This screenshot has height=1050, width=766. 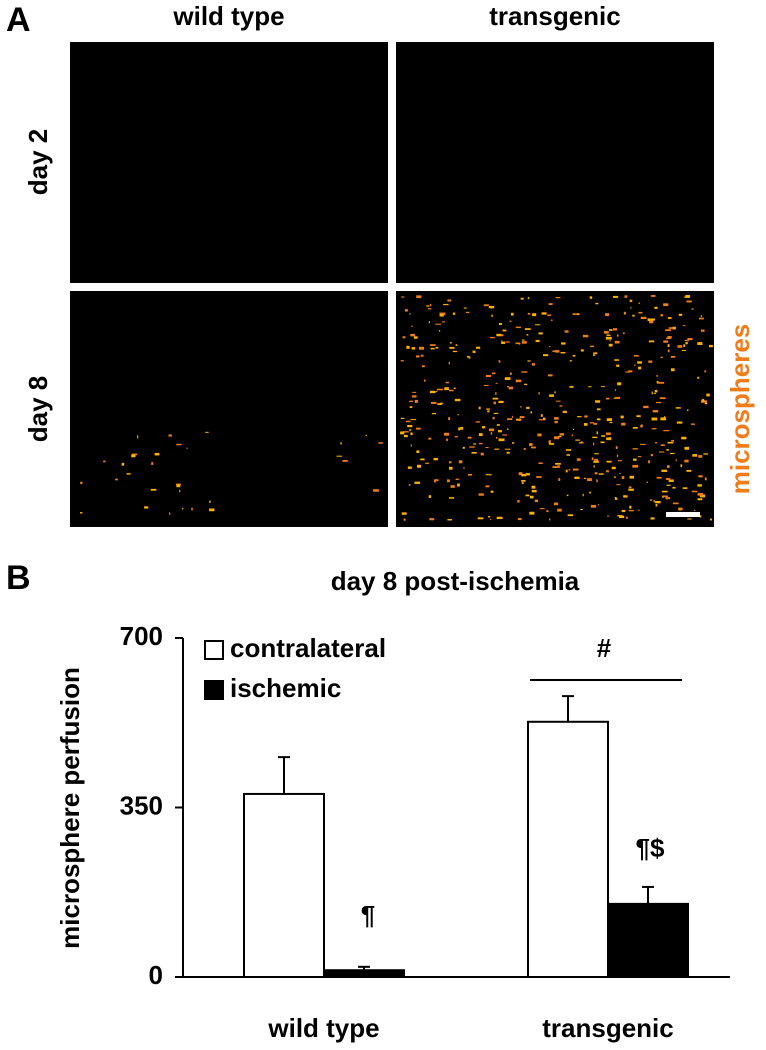 I want to click on row-label: day 8, so click(x=38, y=409).